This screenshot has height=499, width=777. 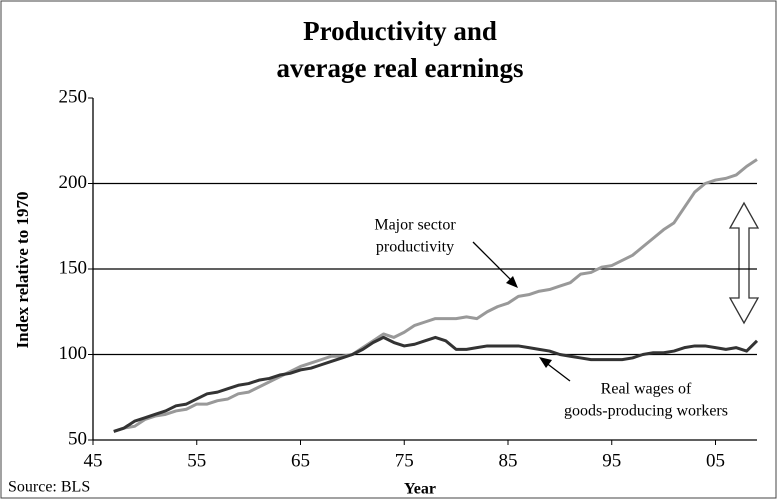 I want to click on annotation: goods-producing workers, so click(x=646, y=411).